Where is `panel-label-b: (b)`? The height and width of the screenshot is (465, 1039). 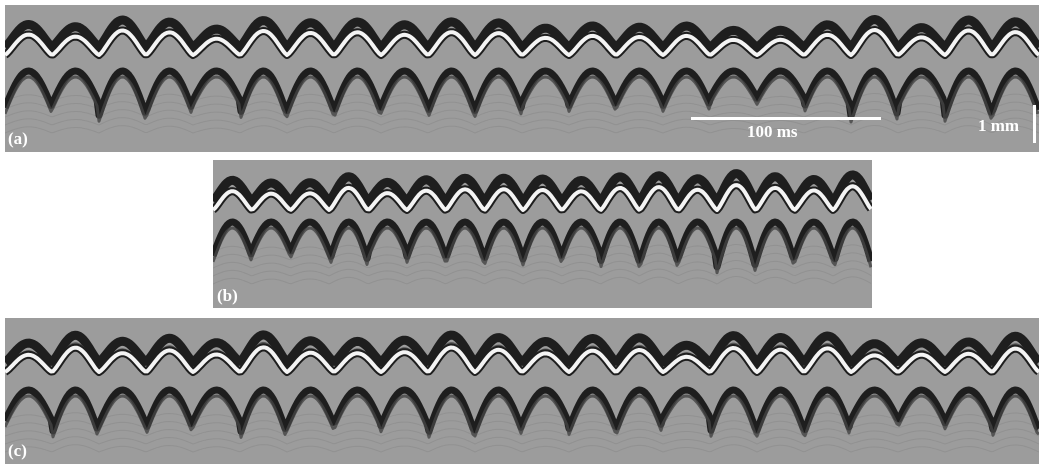
panel-label-b: (b) is located at coordinates (227, 295).